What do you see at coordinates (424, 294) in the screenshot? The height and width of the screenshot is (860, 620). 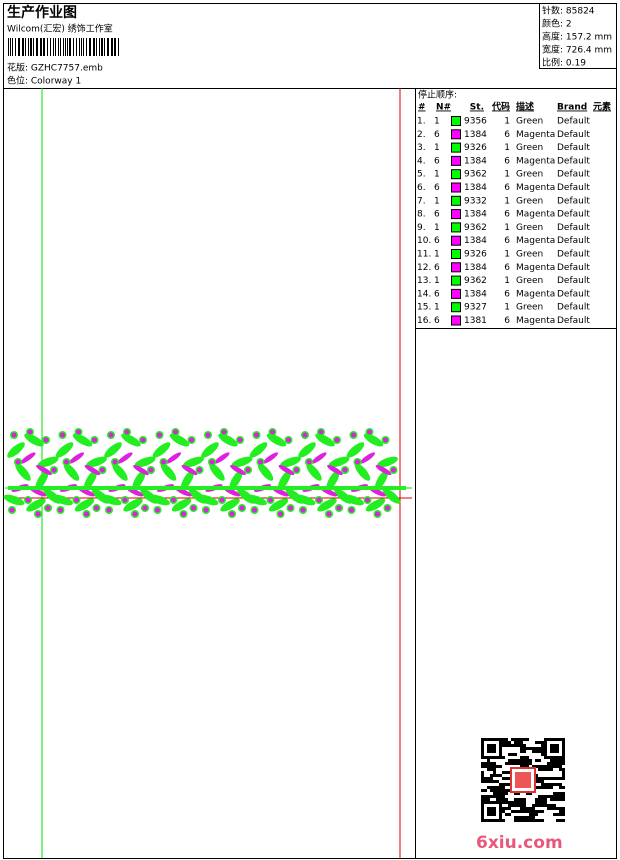 I see `cell: 14.` at bounding box center [424, 294].